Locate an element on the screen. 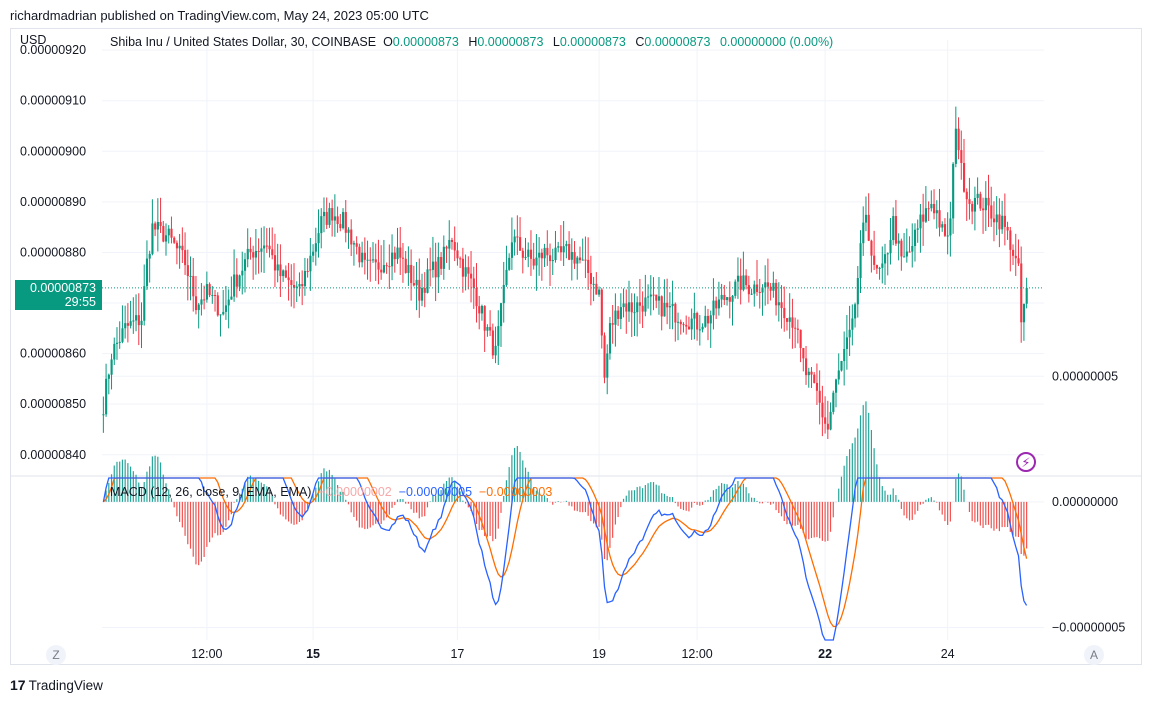 This screenshot has width=1153, height=702. macd-line-value: −0.00000005 is located at coordinates (435, 492).